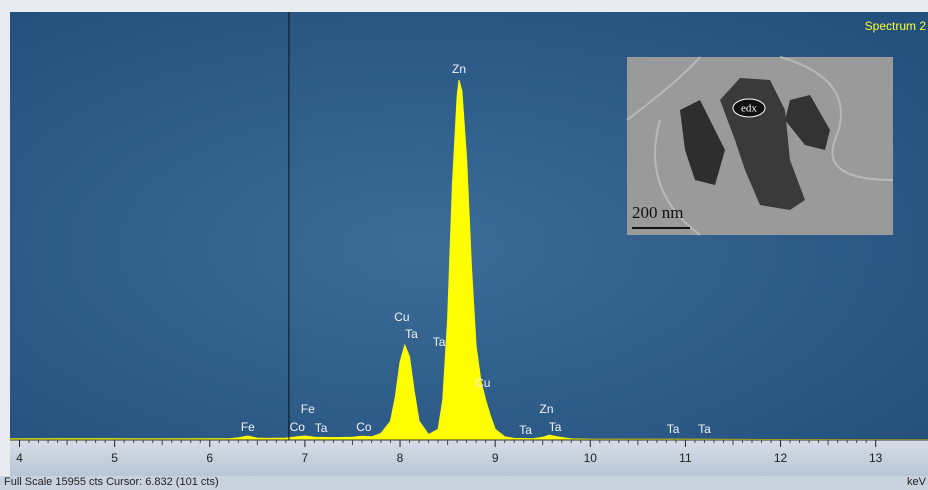  I want to click on inset-label: edx, so click(749, 109).